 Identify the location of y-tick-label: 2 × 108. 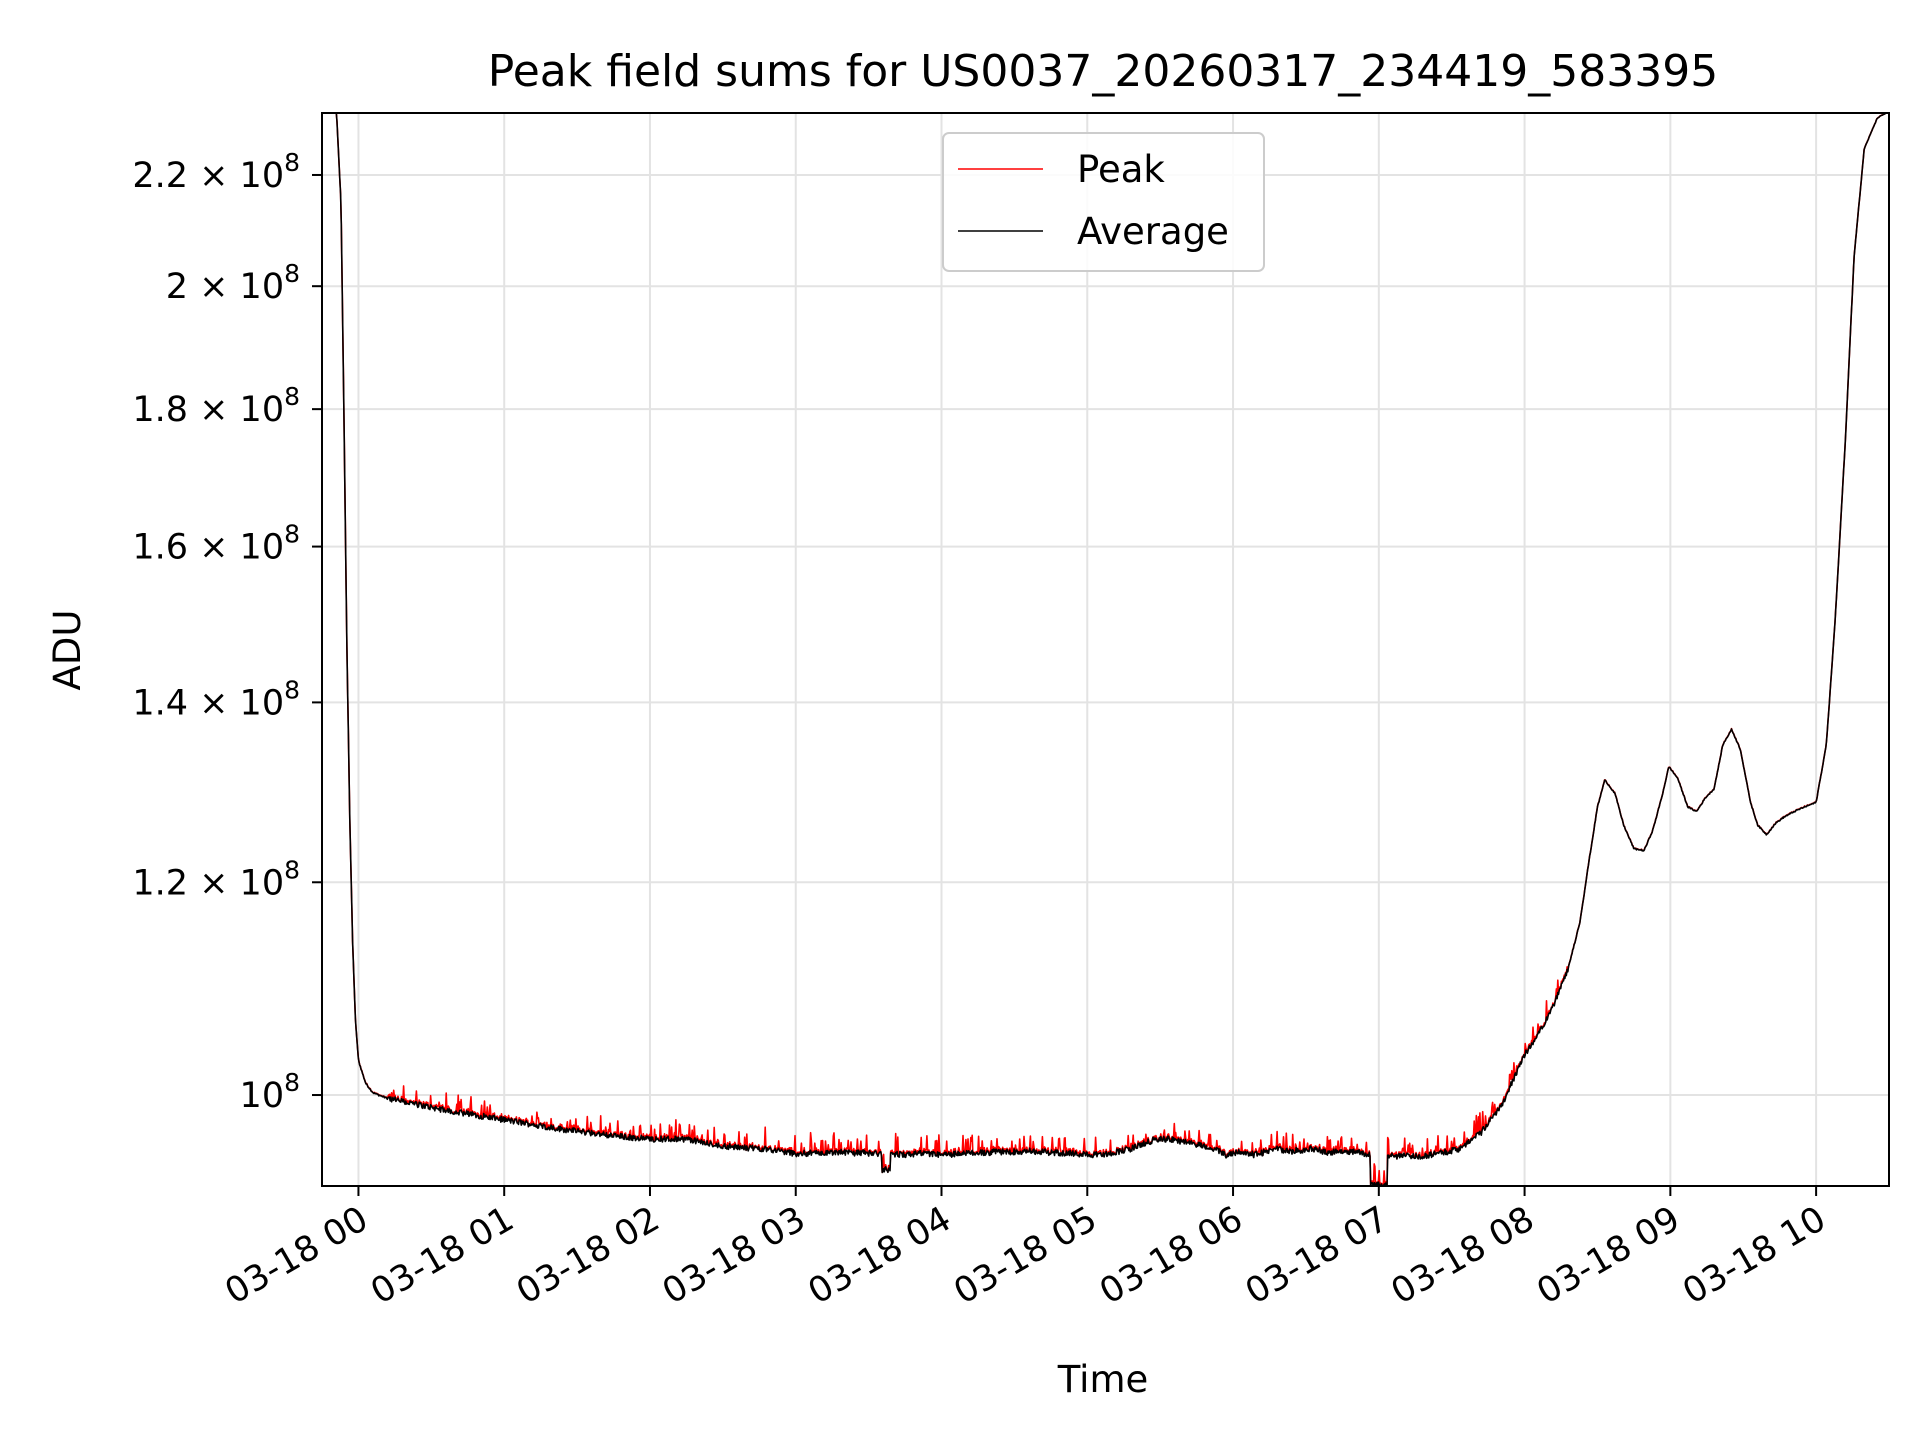
(233, 283).